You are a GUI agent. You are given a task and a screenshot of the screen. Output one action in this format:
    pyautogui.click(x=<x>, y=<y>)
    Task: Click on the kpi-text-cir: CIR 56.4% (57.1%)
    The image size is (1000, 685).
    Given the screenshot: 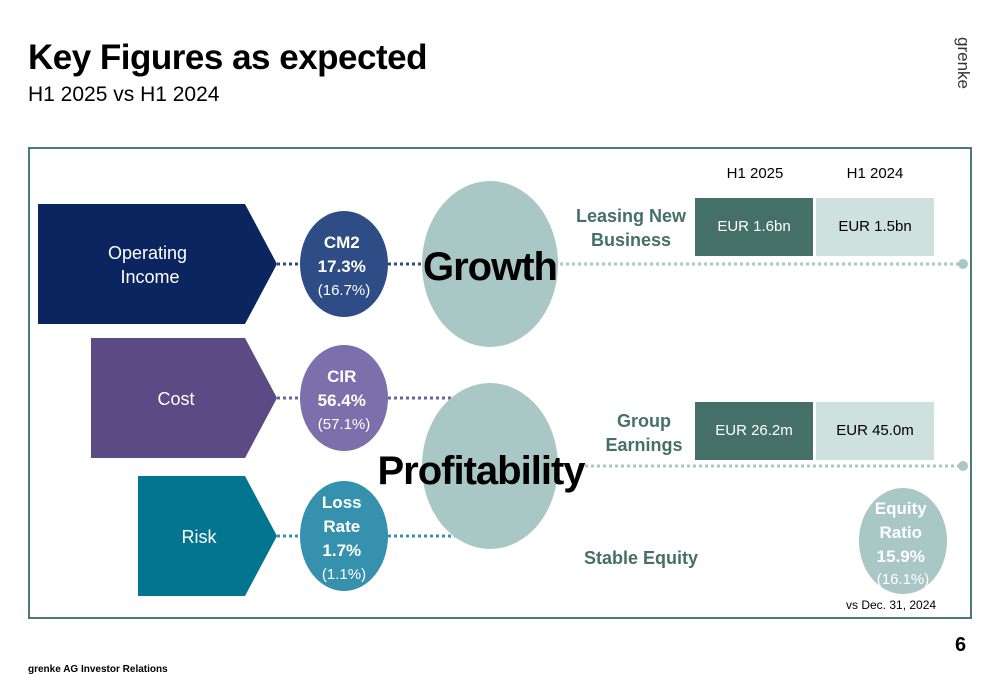 What is the action you would take?
    pyautogui.click(x=344, y=400)
    